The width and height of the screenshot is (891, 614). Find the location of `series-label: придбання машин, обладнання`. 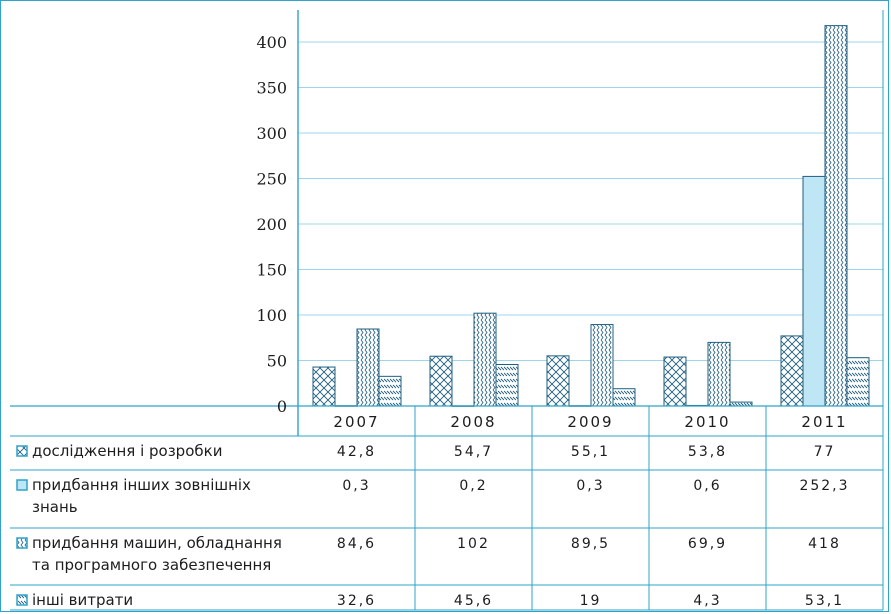

series-label: придбання машин, обладнання is located at coordinates (157, 543).